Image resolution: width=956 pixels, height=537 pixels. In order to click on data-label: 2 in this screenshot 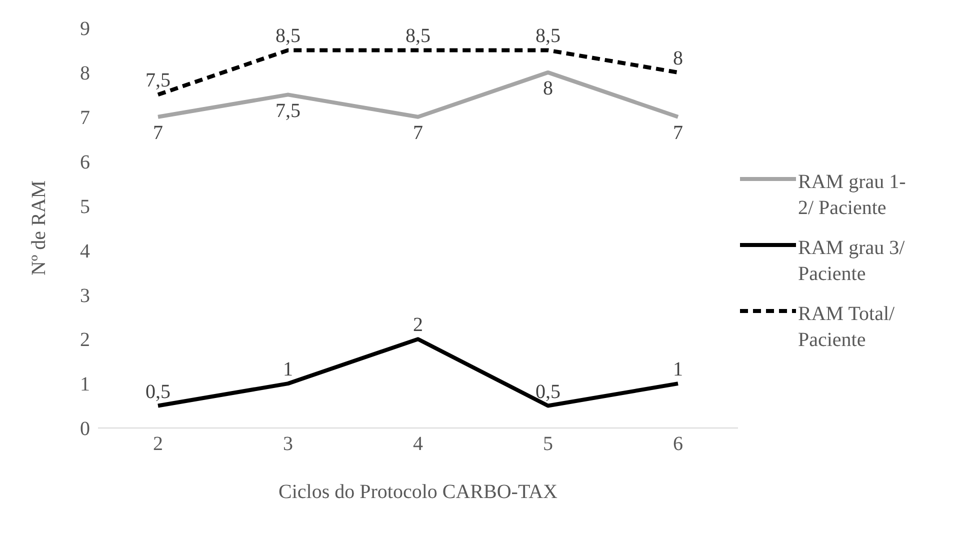, I will do `click(418, 325)`.